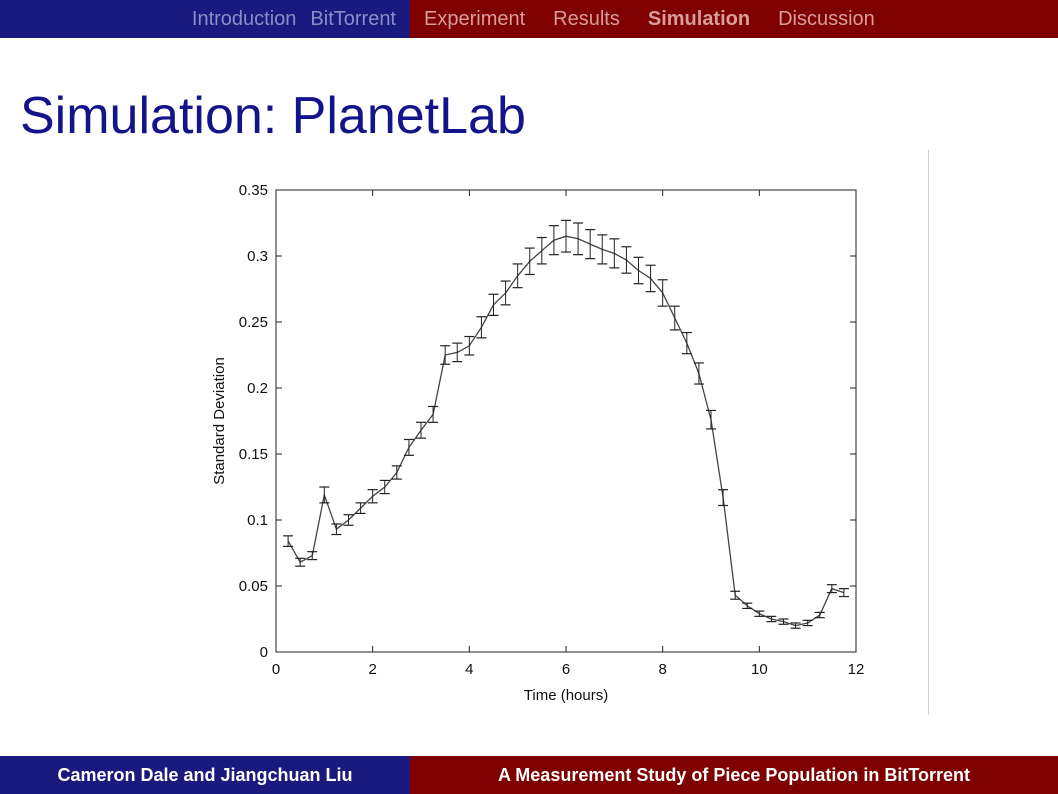 The image size is (1058, 794). Describe the element at coordinates (257, 256) in the screenshot. I see `y-tick-label: 0.3` at that location.